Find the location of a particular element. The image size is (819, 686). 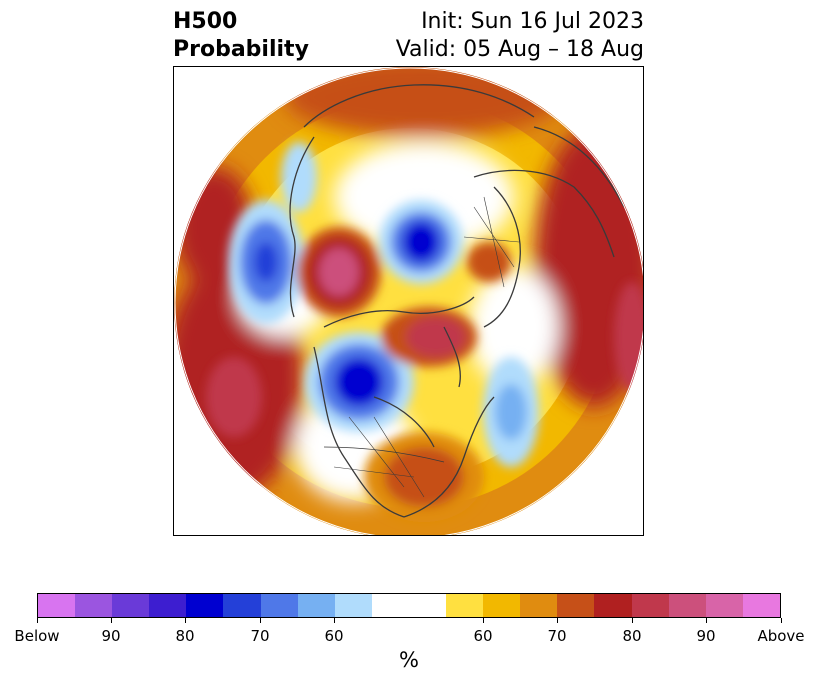

title-left: H500 Probability is located at coordinates (241, 36).